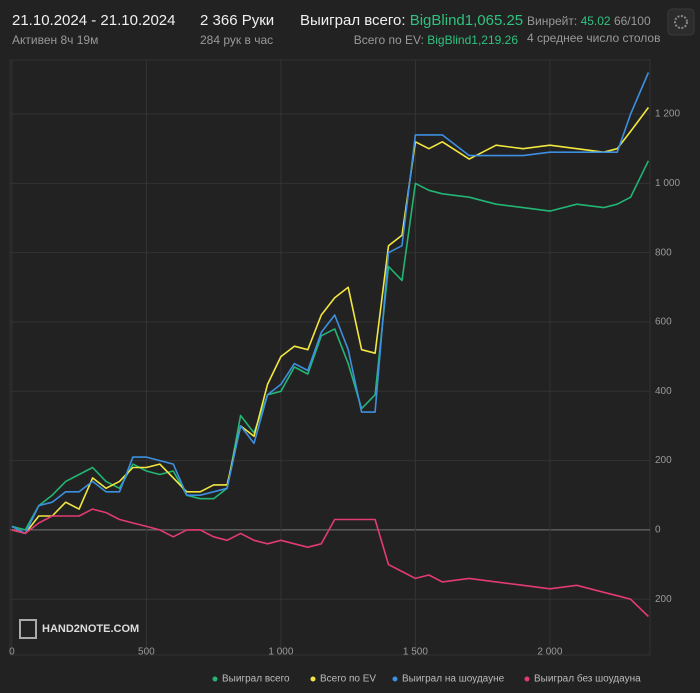 This screenshot has height=693, width=700. I want to click on x-tick-label: 1 000, so click(280, 652).